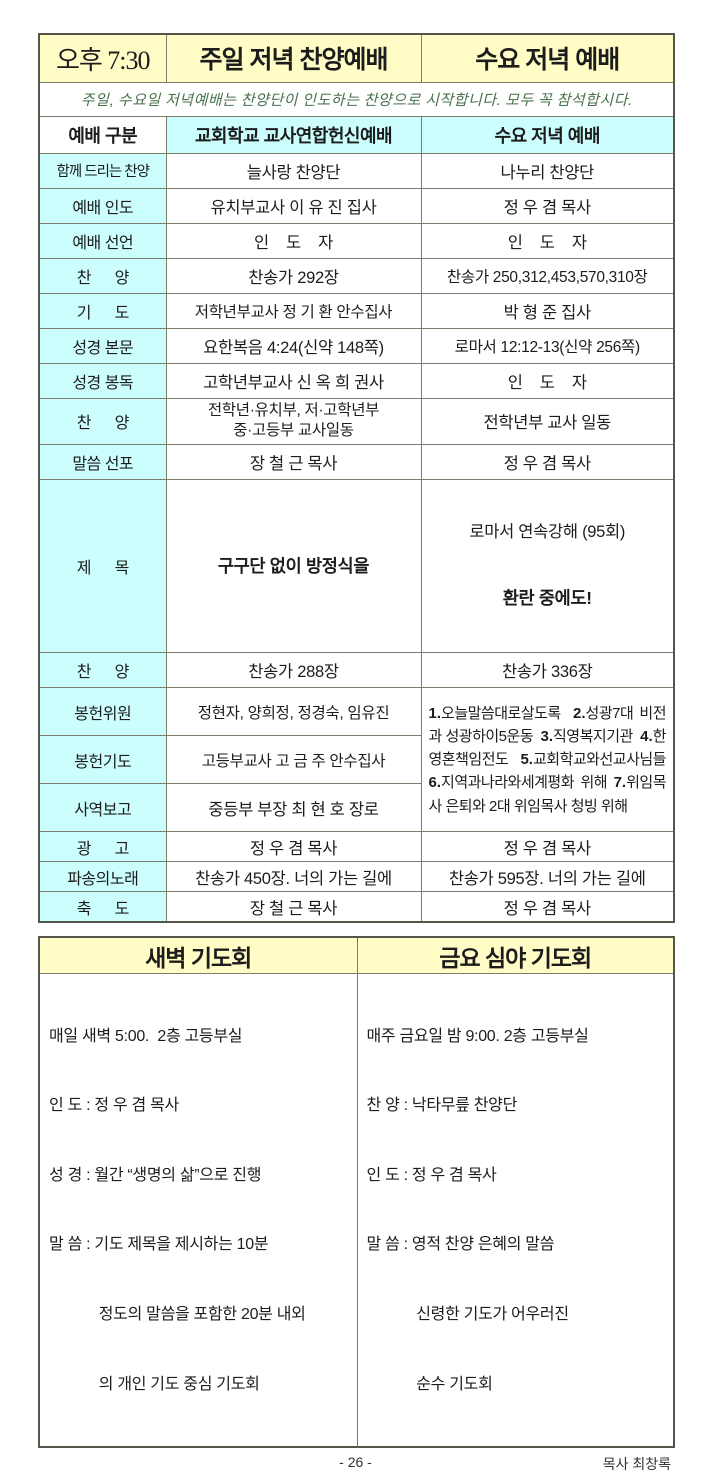 The height and width of the screenshot is (1474, 720). I want to click on sunday-cell: 정 우 겸 목사, so click(293, 847).